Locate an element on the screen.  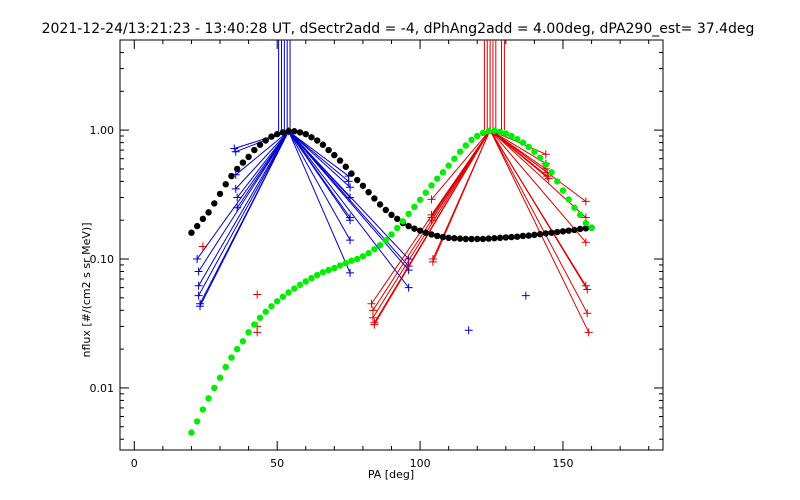
x-axis-label: PA [deg] is located at coordinates (391, 474).